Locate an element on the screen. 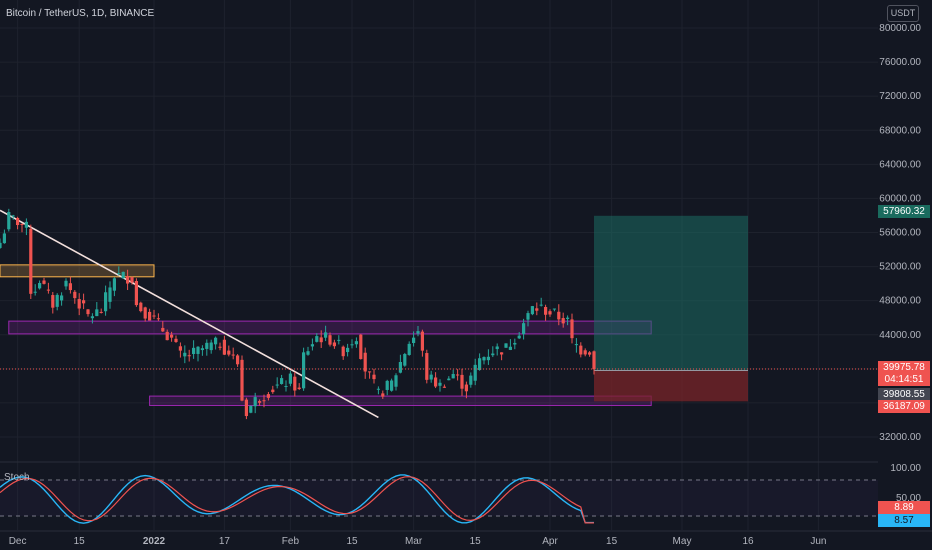 The image size is (932, 550). price-tick-label: 64000.00 is located at coordinates (900, 164).